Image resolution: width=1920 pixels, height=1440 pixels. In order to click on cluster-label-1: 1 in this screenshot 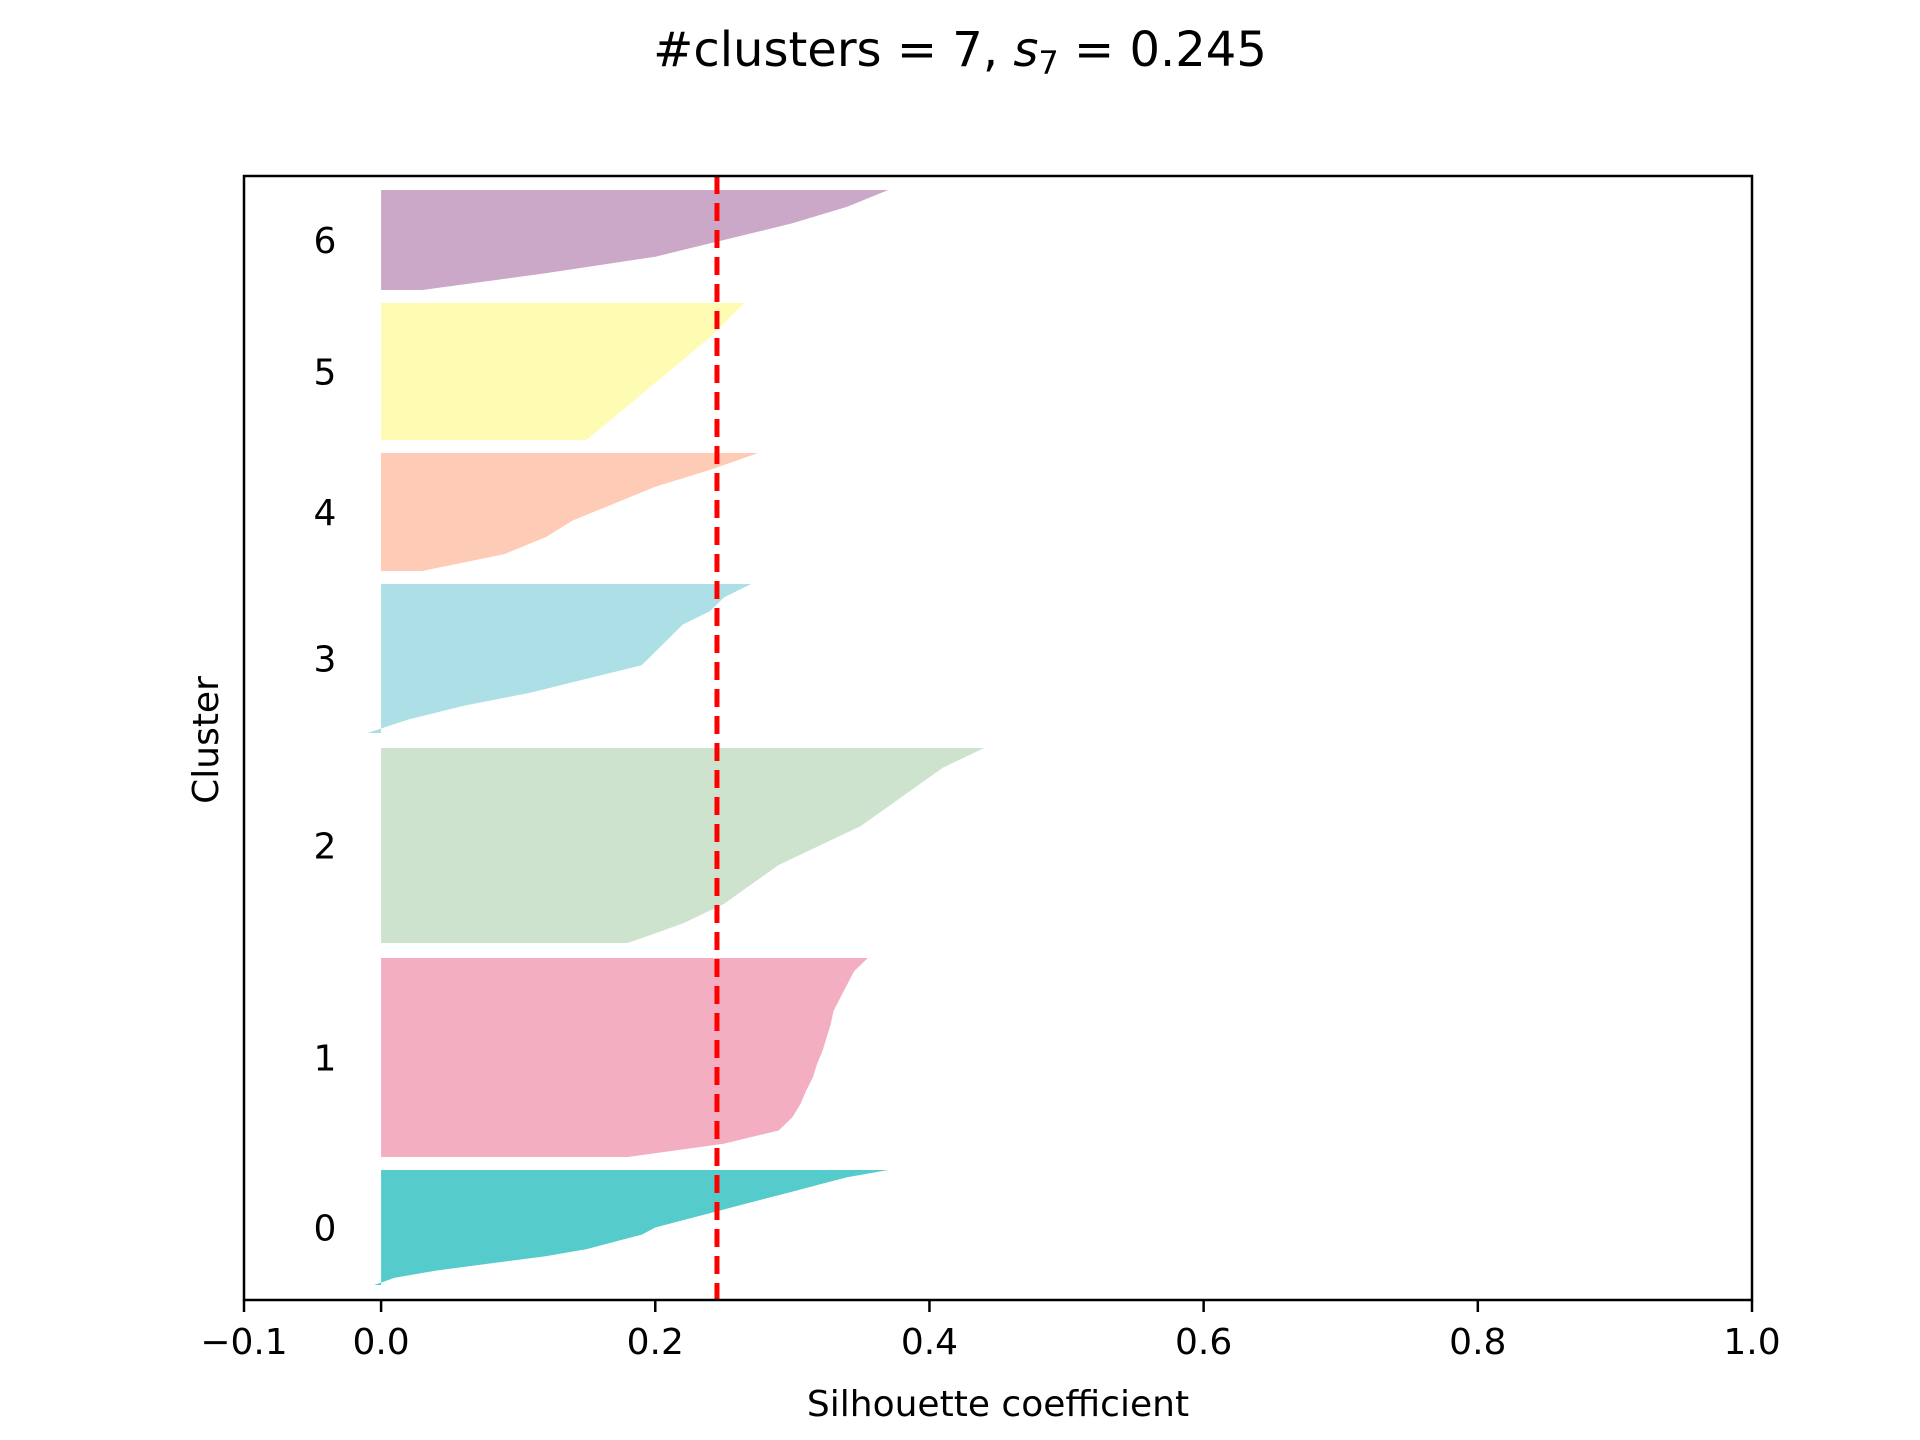, I will do `click(325, 1059)`.